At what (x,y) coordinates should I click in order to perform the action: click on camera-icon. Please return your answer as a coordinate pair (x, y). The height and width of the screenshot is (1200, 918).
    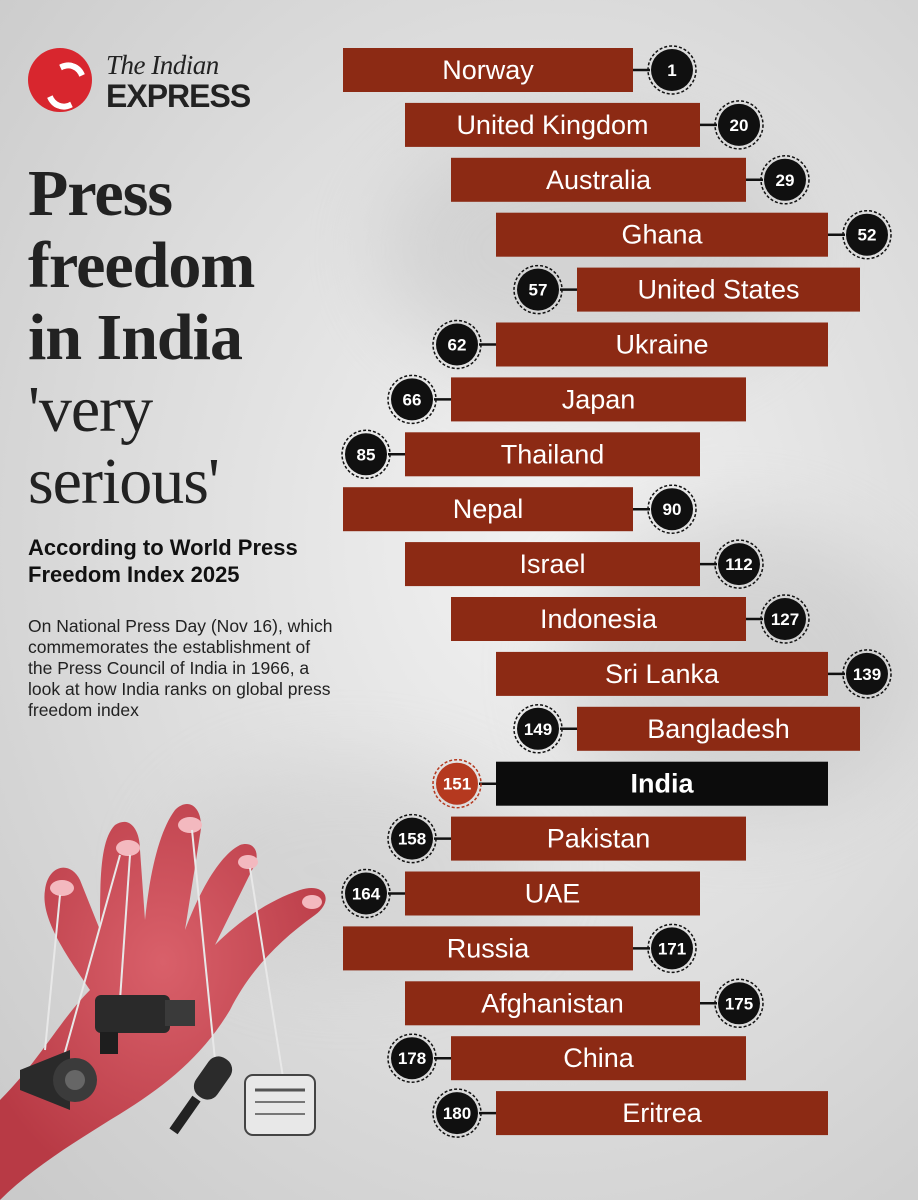
    Looking at the image, I should click on (145, 1024).